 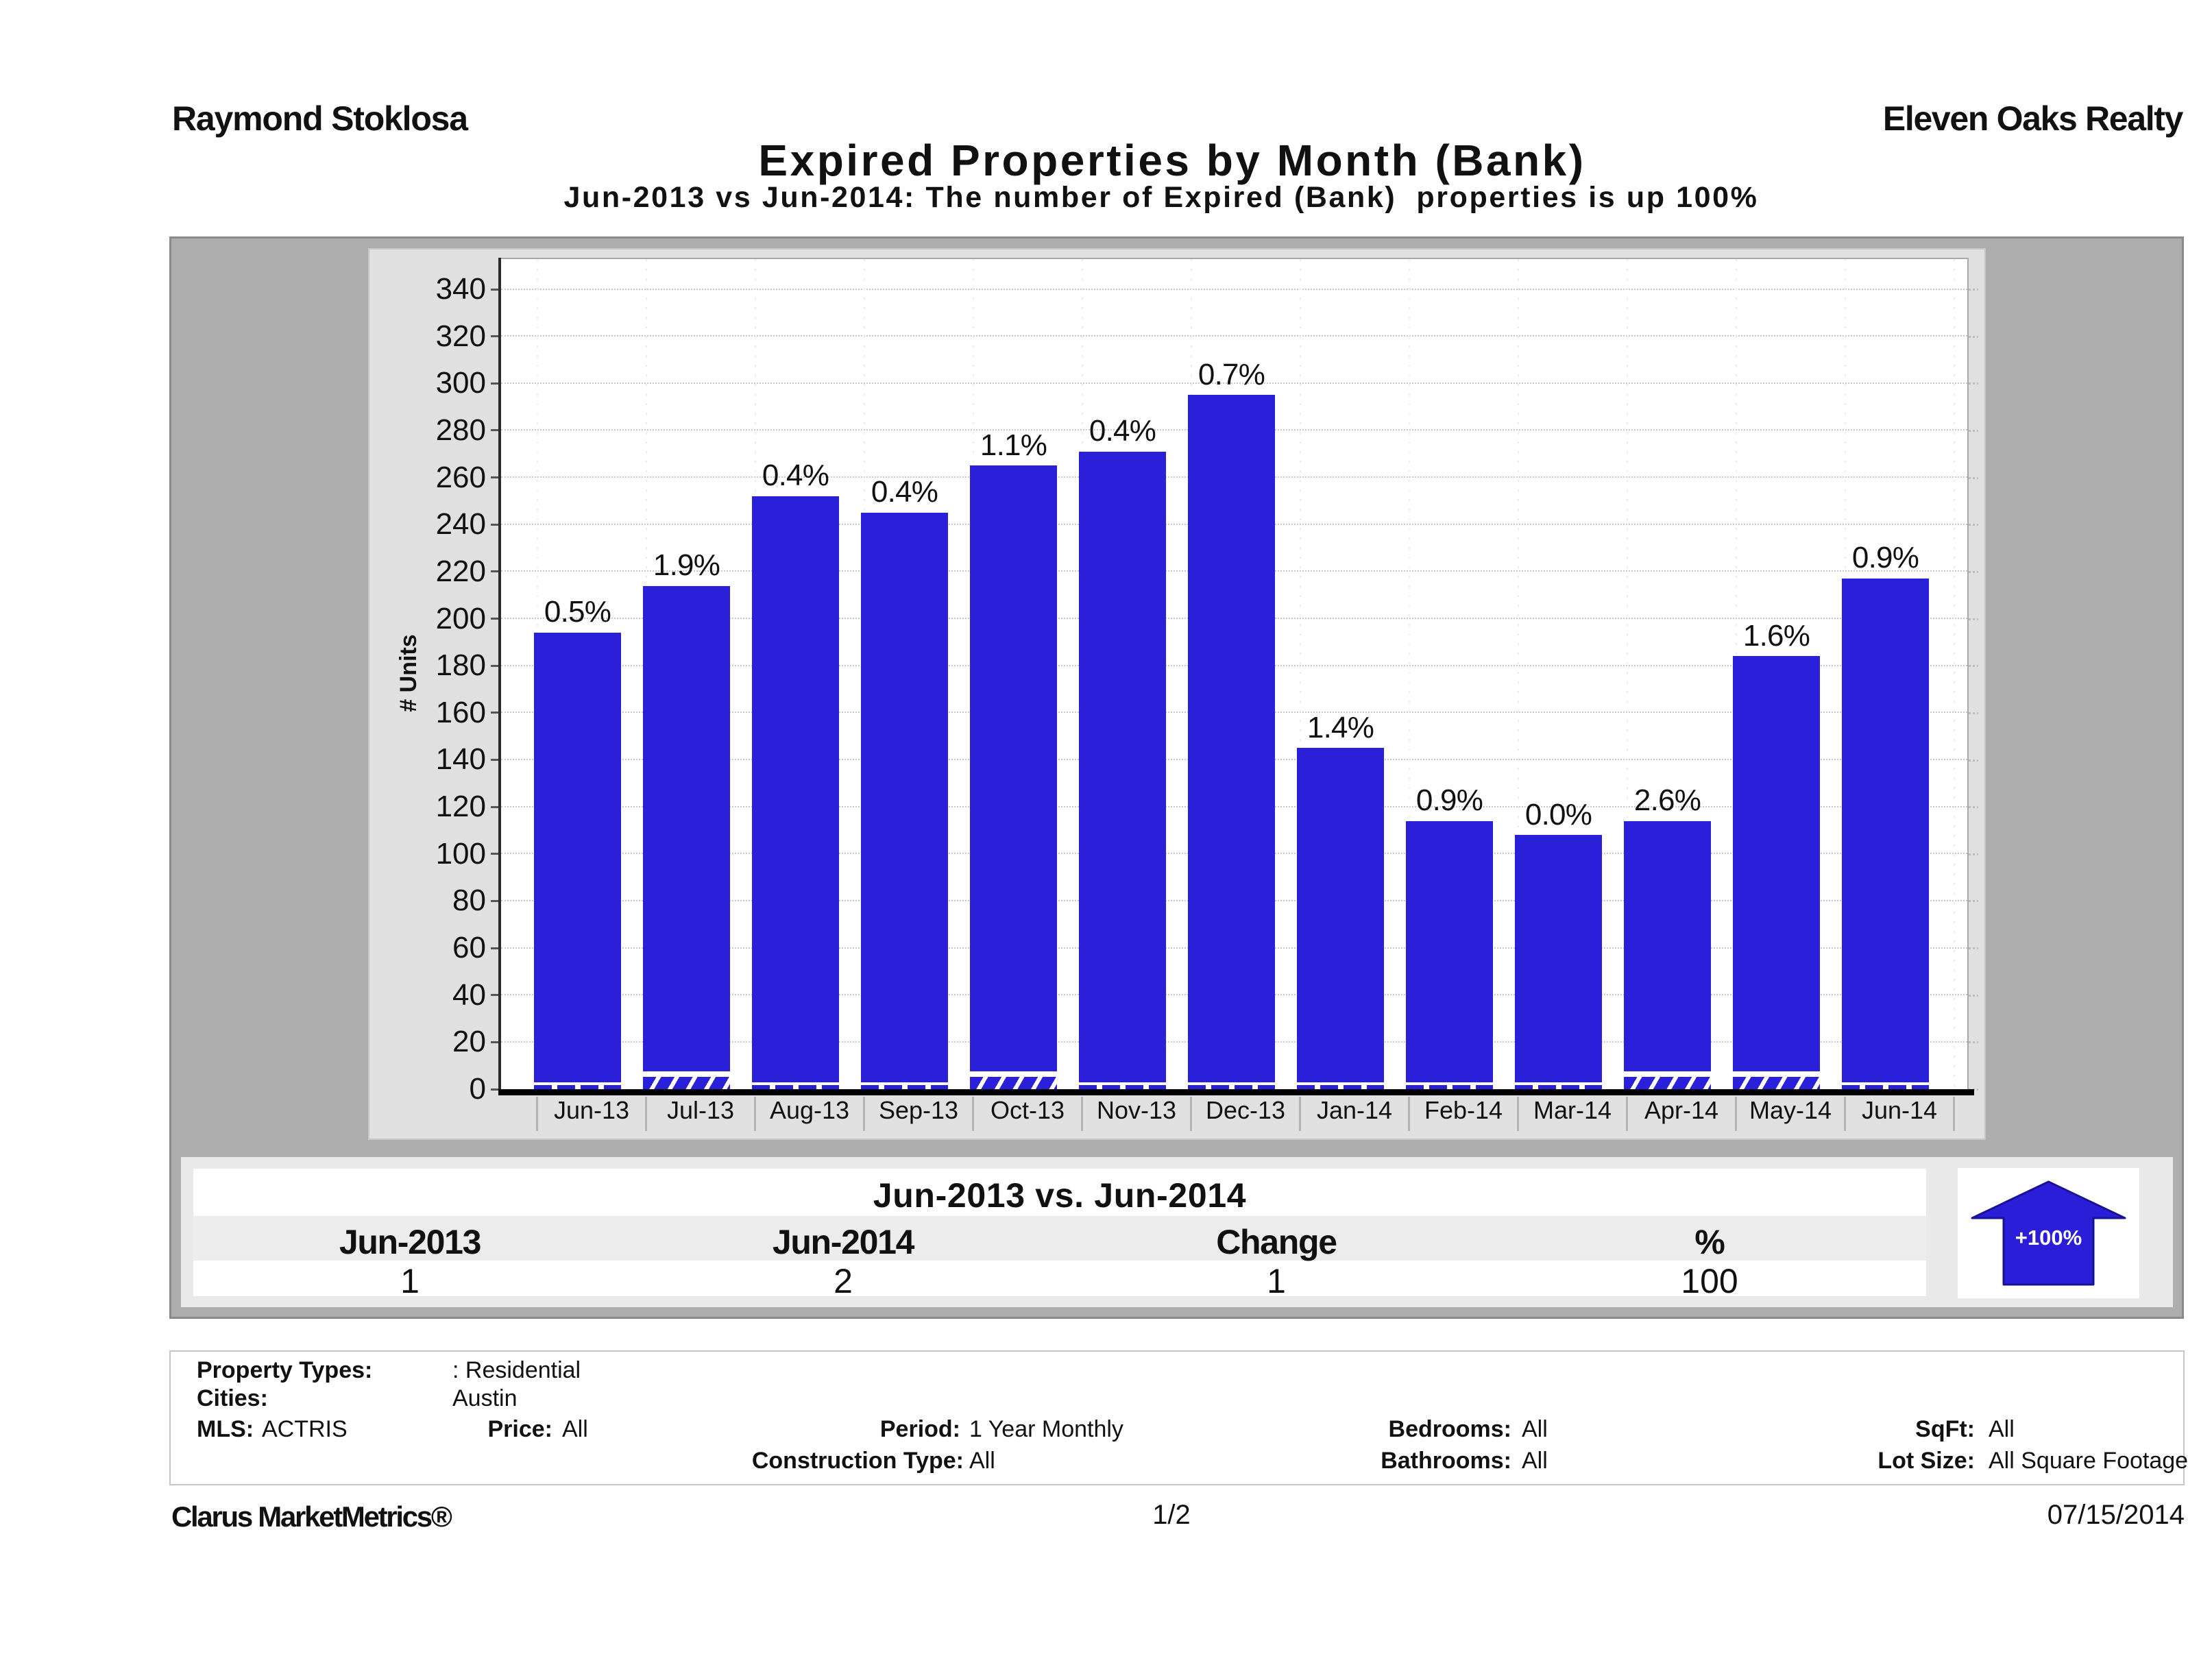 What do you see at coordinates (2048, 1238) in the screenshot?
I see `svg-text: +100%` at bounding box center [2048, 1238].